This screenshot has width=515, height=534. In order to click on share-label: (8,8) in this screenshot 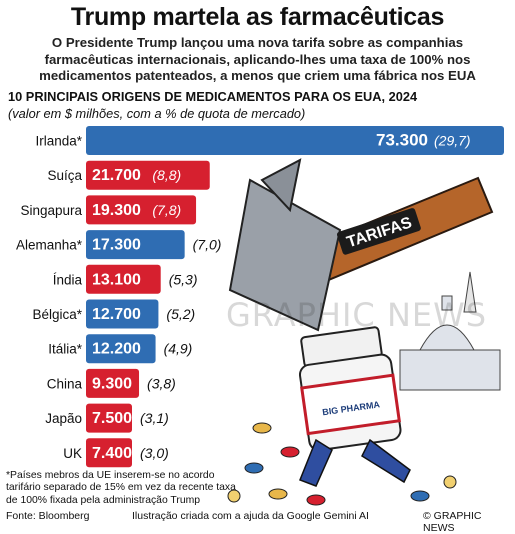, I will do `click(166, 175)`.